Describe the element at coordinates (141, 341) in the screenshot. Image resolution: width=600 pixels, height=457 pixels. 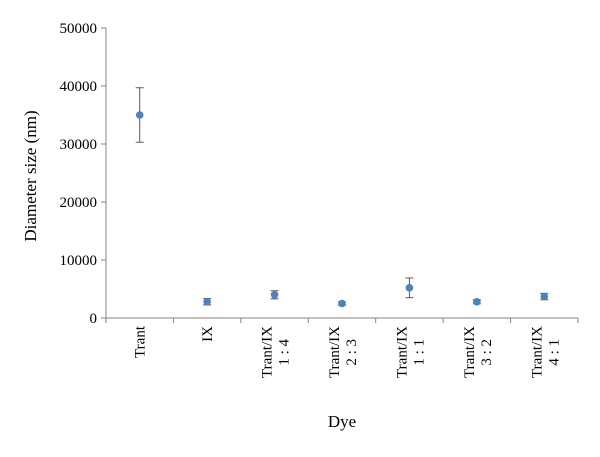
I see `x-tick-label: Trant` at that location.